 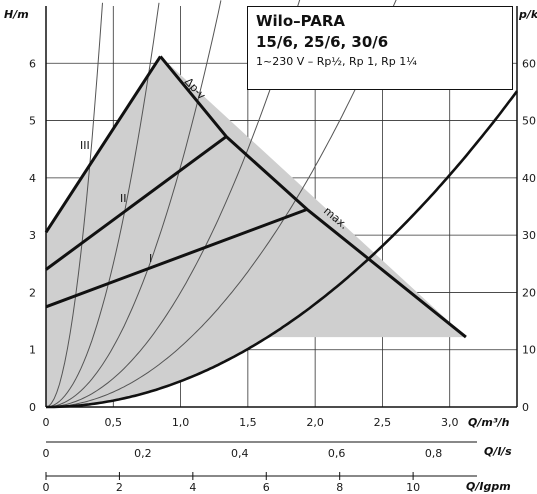 I want to click on label-speed-III: III, so click(x=85, y=145).